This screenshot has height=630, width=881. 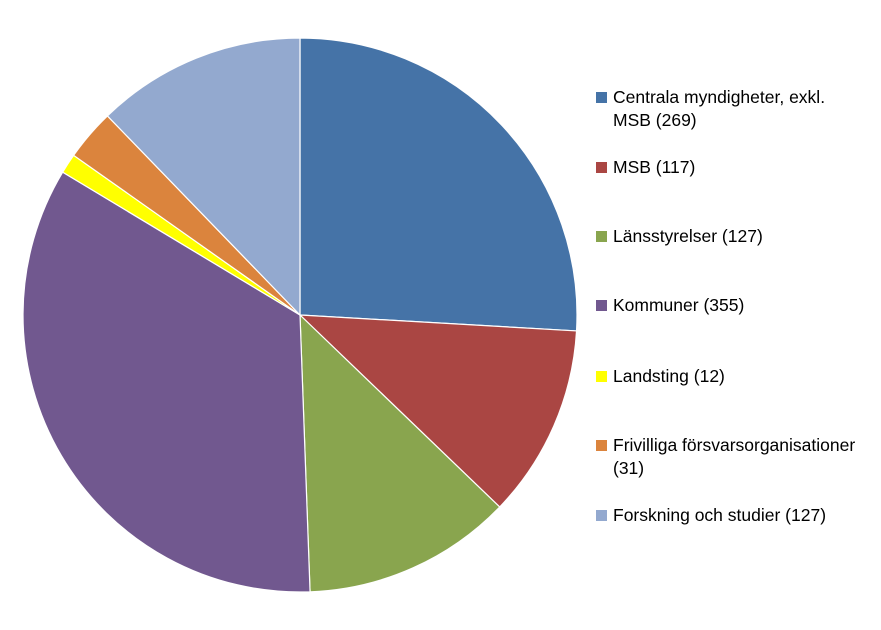 What do you see at coordinates (679, 305) in the screenshot?
I see `legend-label-kommuner: Kommuner (355)` at bounding box center [679, 305].